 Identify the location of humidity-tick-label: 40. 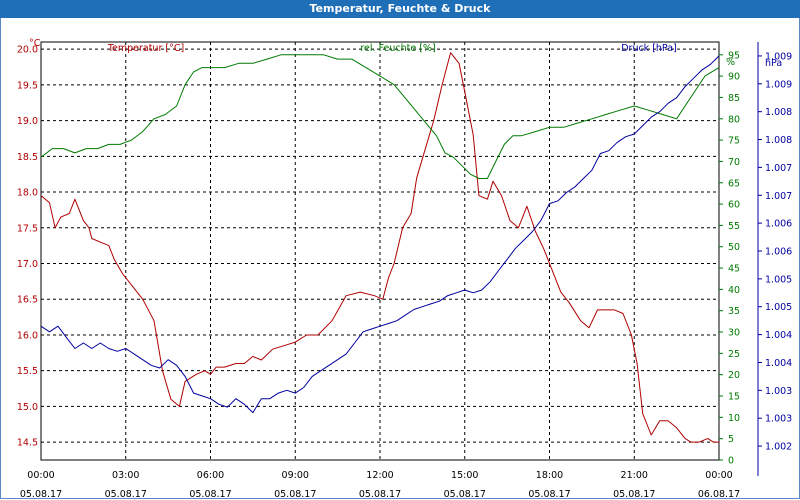
(734, 290).